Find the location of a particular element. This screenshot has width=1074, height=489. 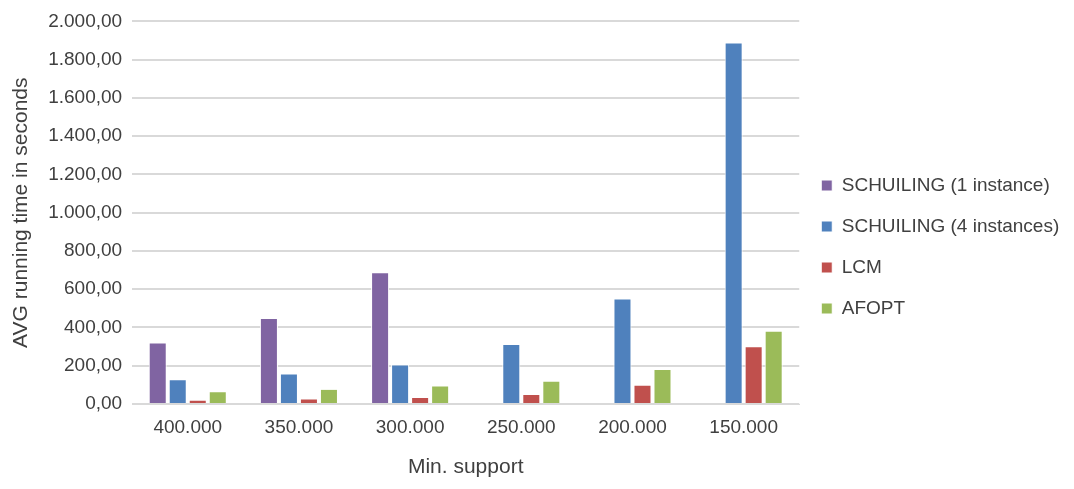

y-tick-label: 1.800,00 is located at coordinates (85, 58).